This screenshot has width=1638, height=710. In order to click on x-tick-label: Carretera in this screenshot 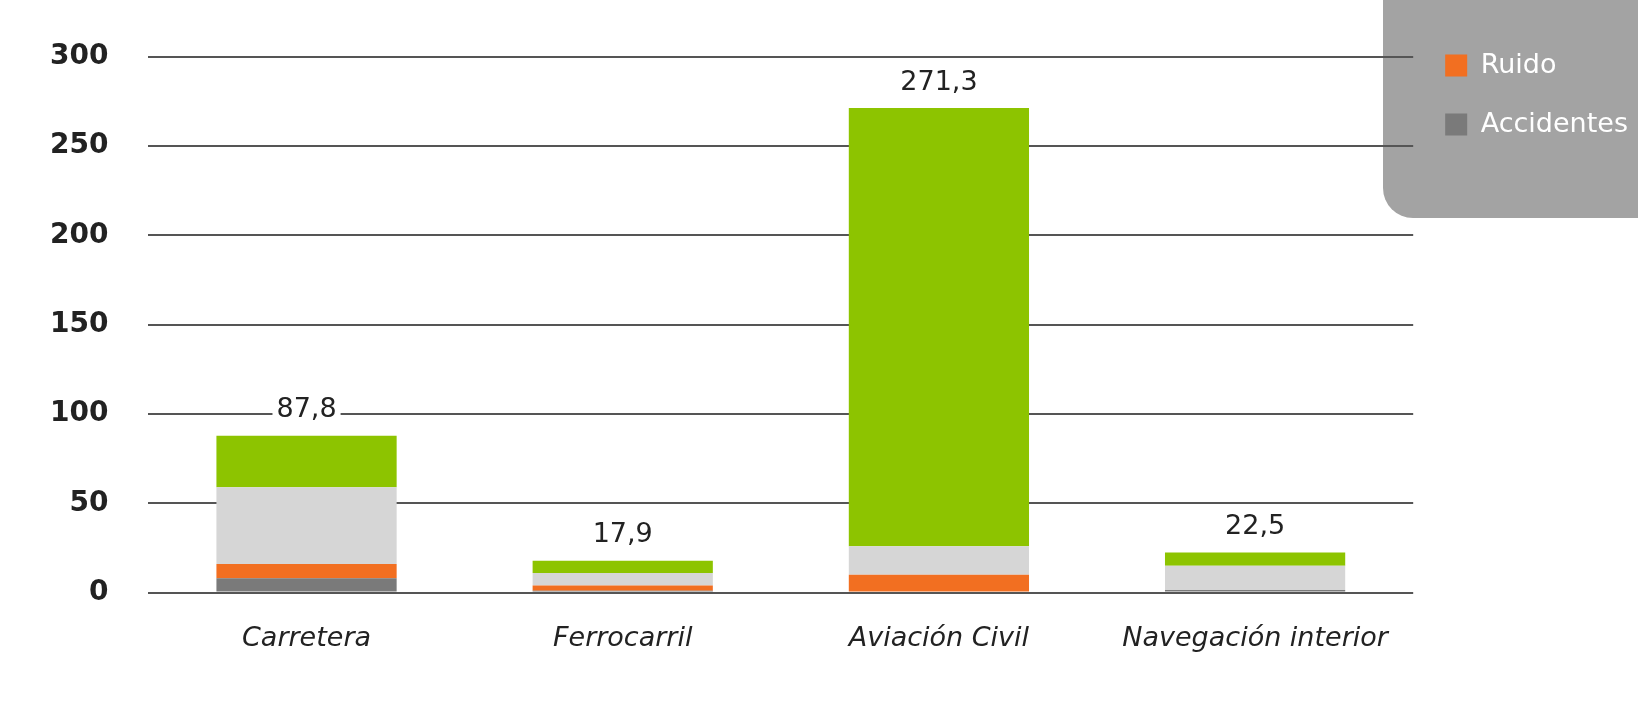, I will do `click(307, 636)`.